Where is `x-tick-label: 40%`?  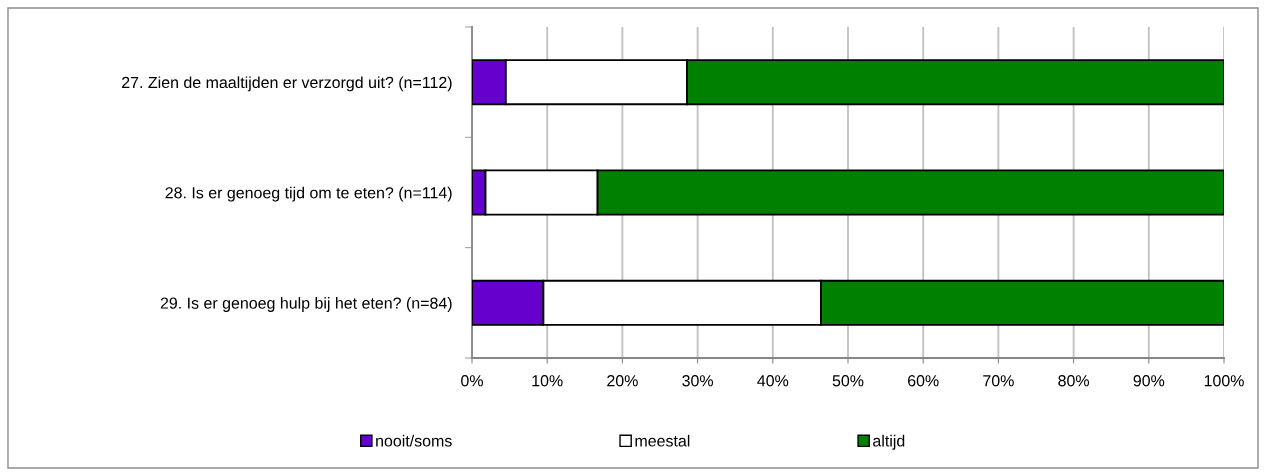
x-tick-label: 40% is located at coordinates (773, 381).